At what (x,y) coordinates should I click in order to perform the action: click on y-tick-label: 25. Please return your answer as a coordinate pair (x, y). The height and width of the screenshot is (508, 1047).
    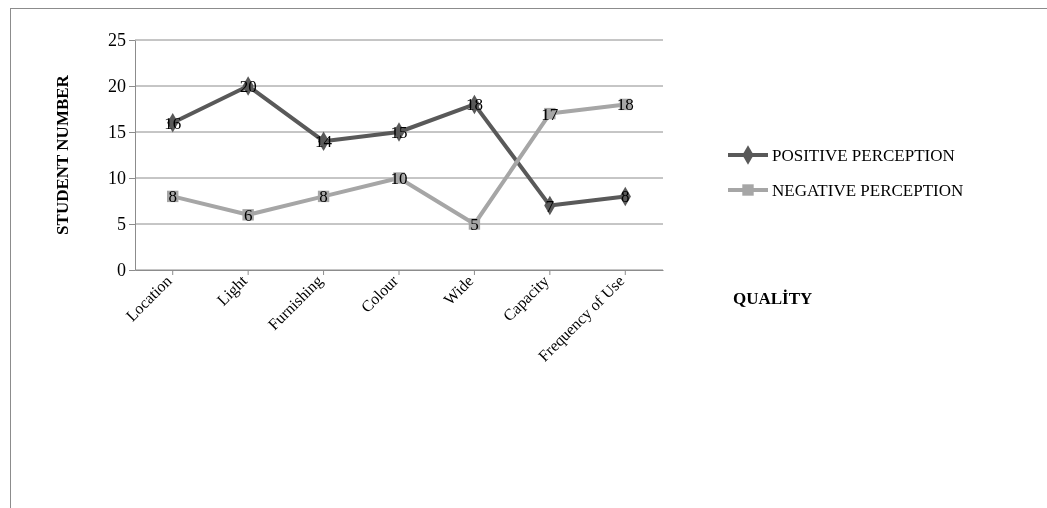
    Looking at the image, I should click on (117, 40).